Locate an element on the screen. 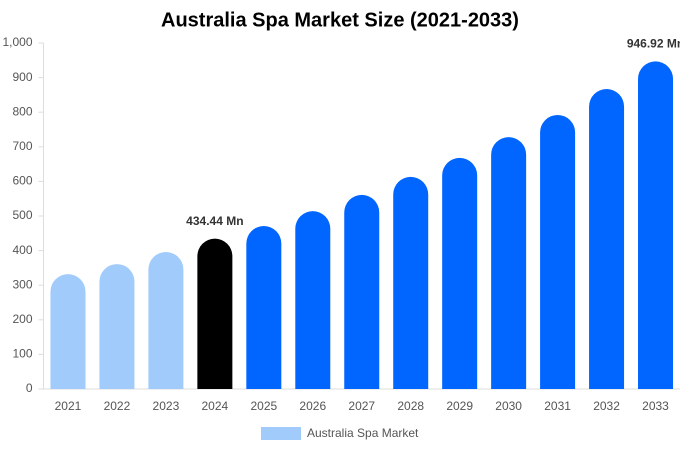  value-label: 946.92 Mn is located at coordinates (653, 44).